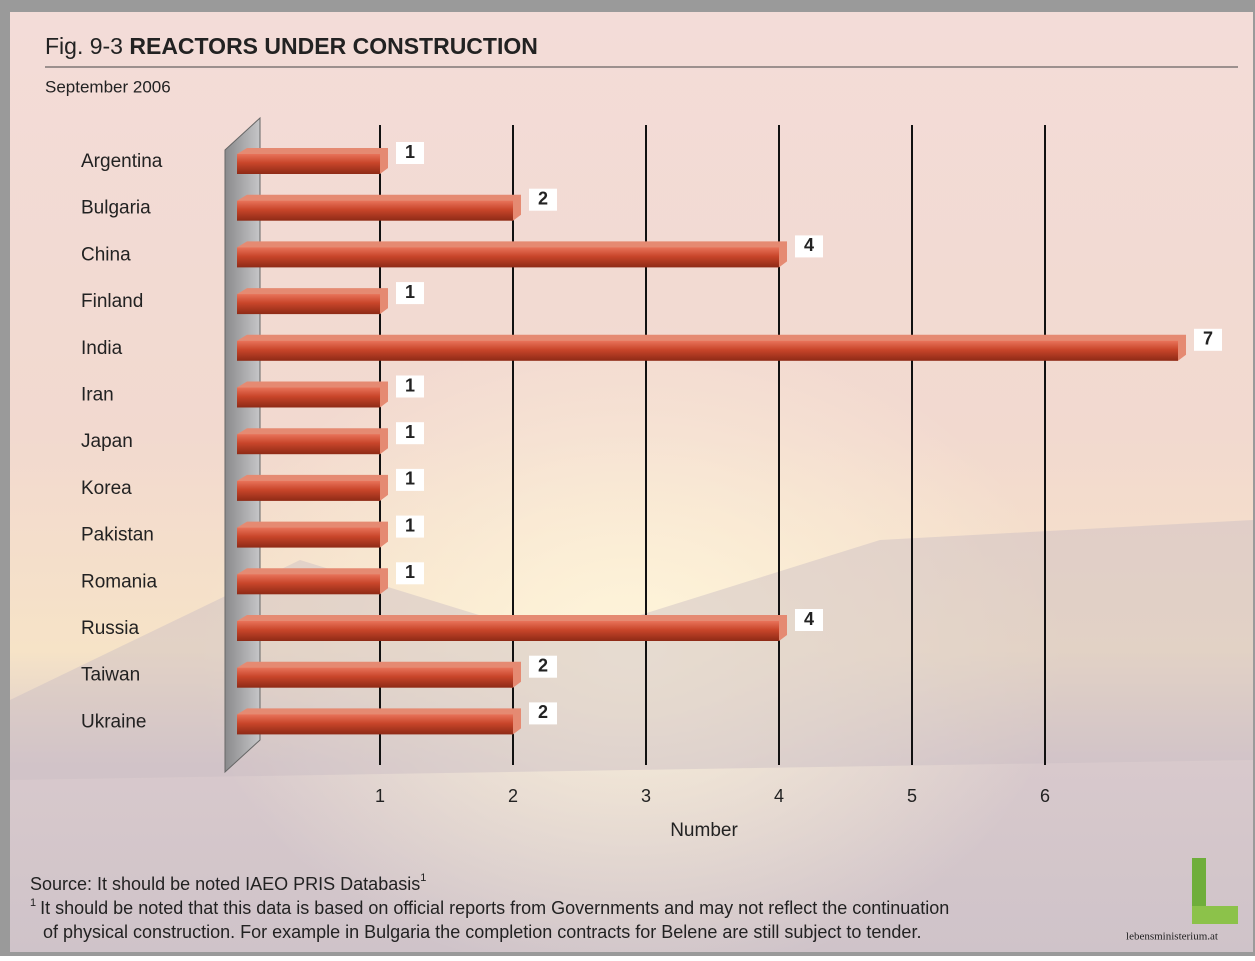  I want to click on value-label: 7, so click(1208, 339).